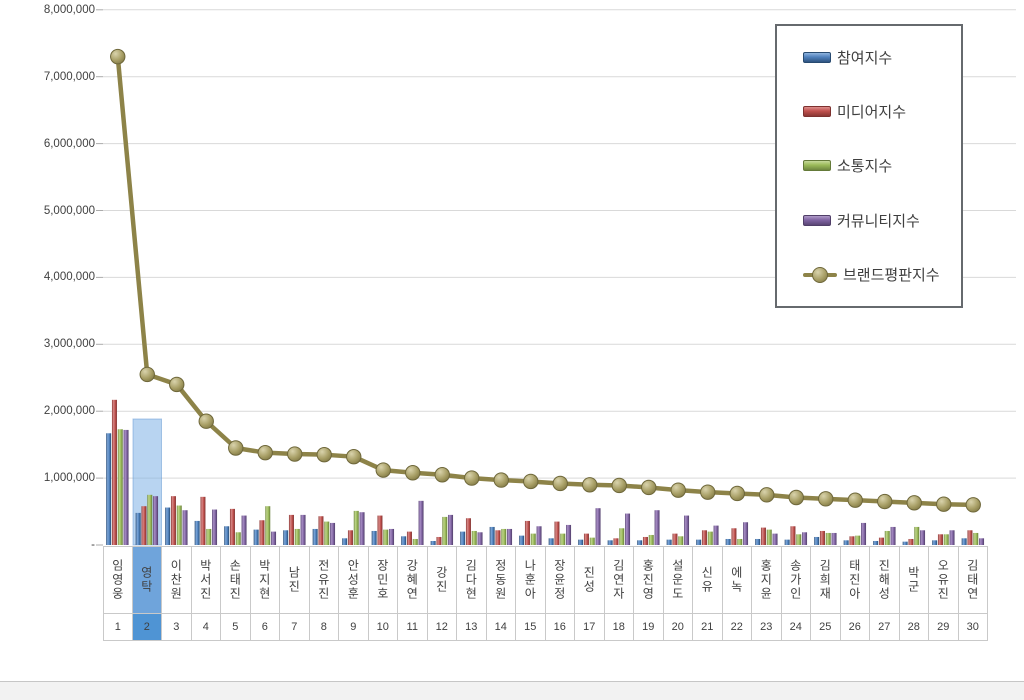  Describe the element at coordinates (737, 627) in the screenshot. I see `category-rank-cell: 22` at that location.